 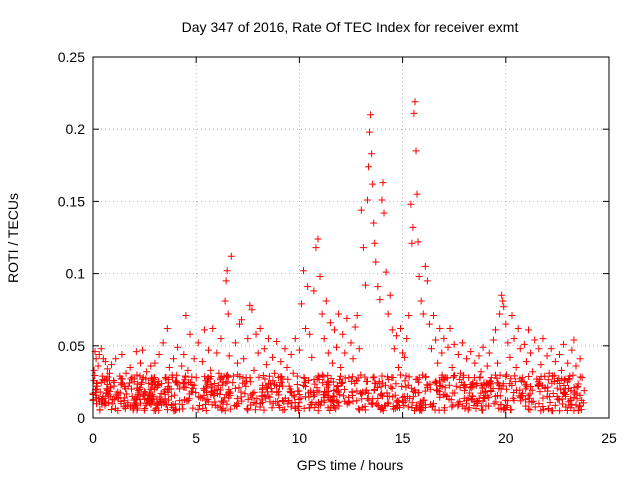 I want to click on x-tick-label: 5, so click(x=196, y=438).